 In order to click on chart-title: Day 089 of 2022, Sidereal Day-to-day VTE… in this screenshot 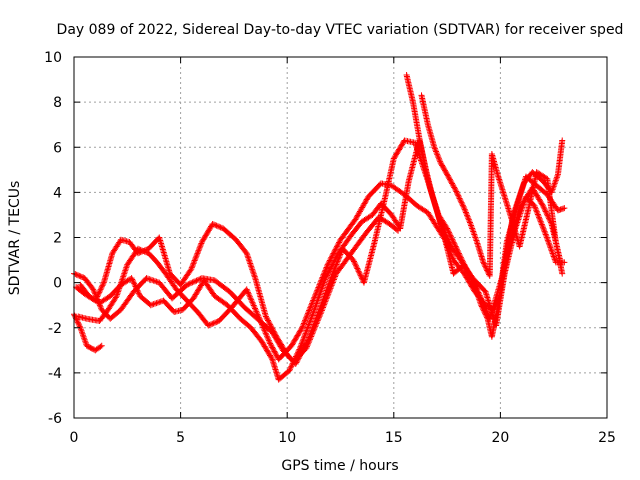, I will do `click(340, 30)`.